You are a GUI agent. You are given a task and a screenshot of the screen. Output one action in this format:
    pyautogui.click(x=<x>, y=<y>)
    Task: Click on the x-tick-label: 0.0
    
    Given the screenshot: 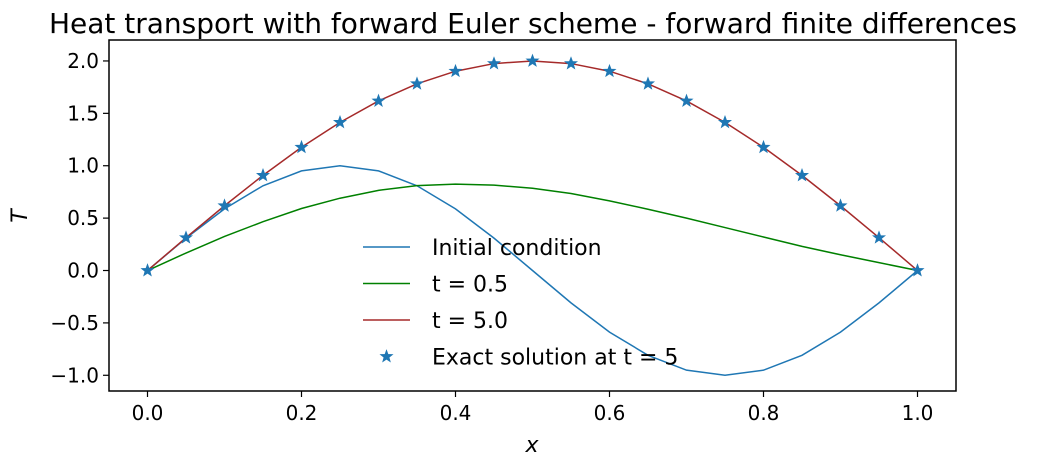 What is the action you would take?
    pyautogui.click(x=148, y=413)
    